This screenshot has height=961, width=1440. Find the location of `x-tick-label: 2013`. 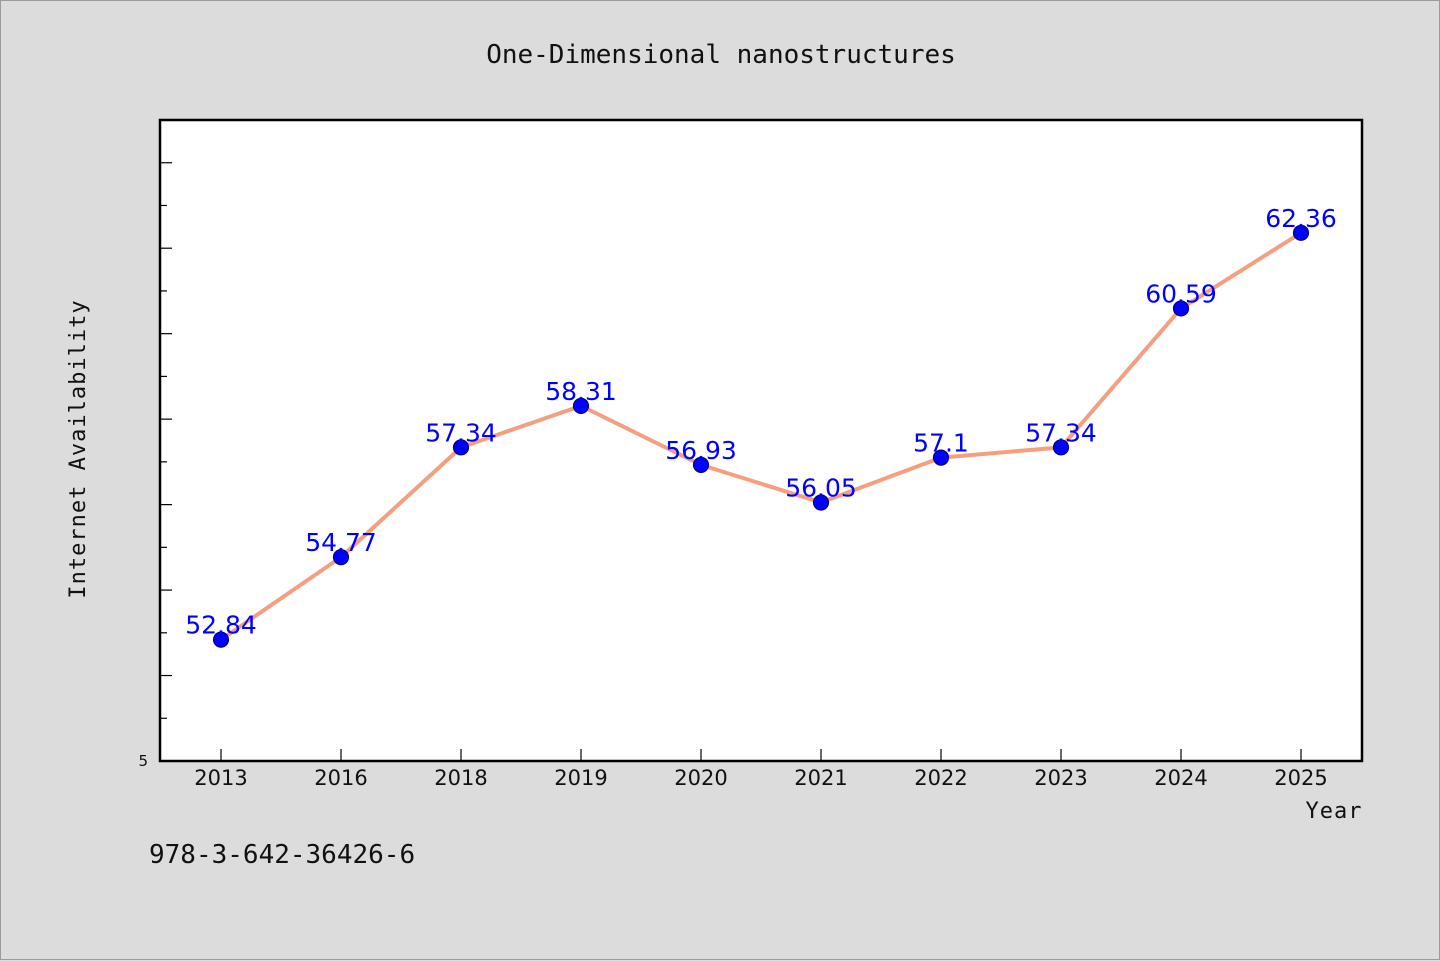

x-tick-label: 2013 is located at coordinates (220, 778).